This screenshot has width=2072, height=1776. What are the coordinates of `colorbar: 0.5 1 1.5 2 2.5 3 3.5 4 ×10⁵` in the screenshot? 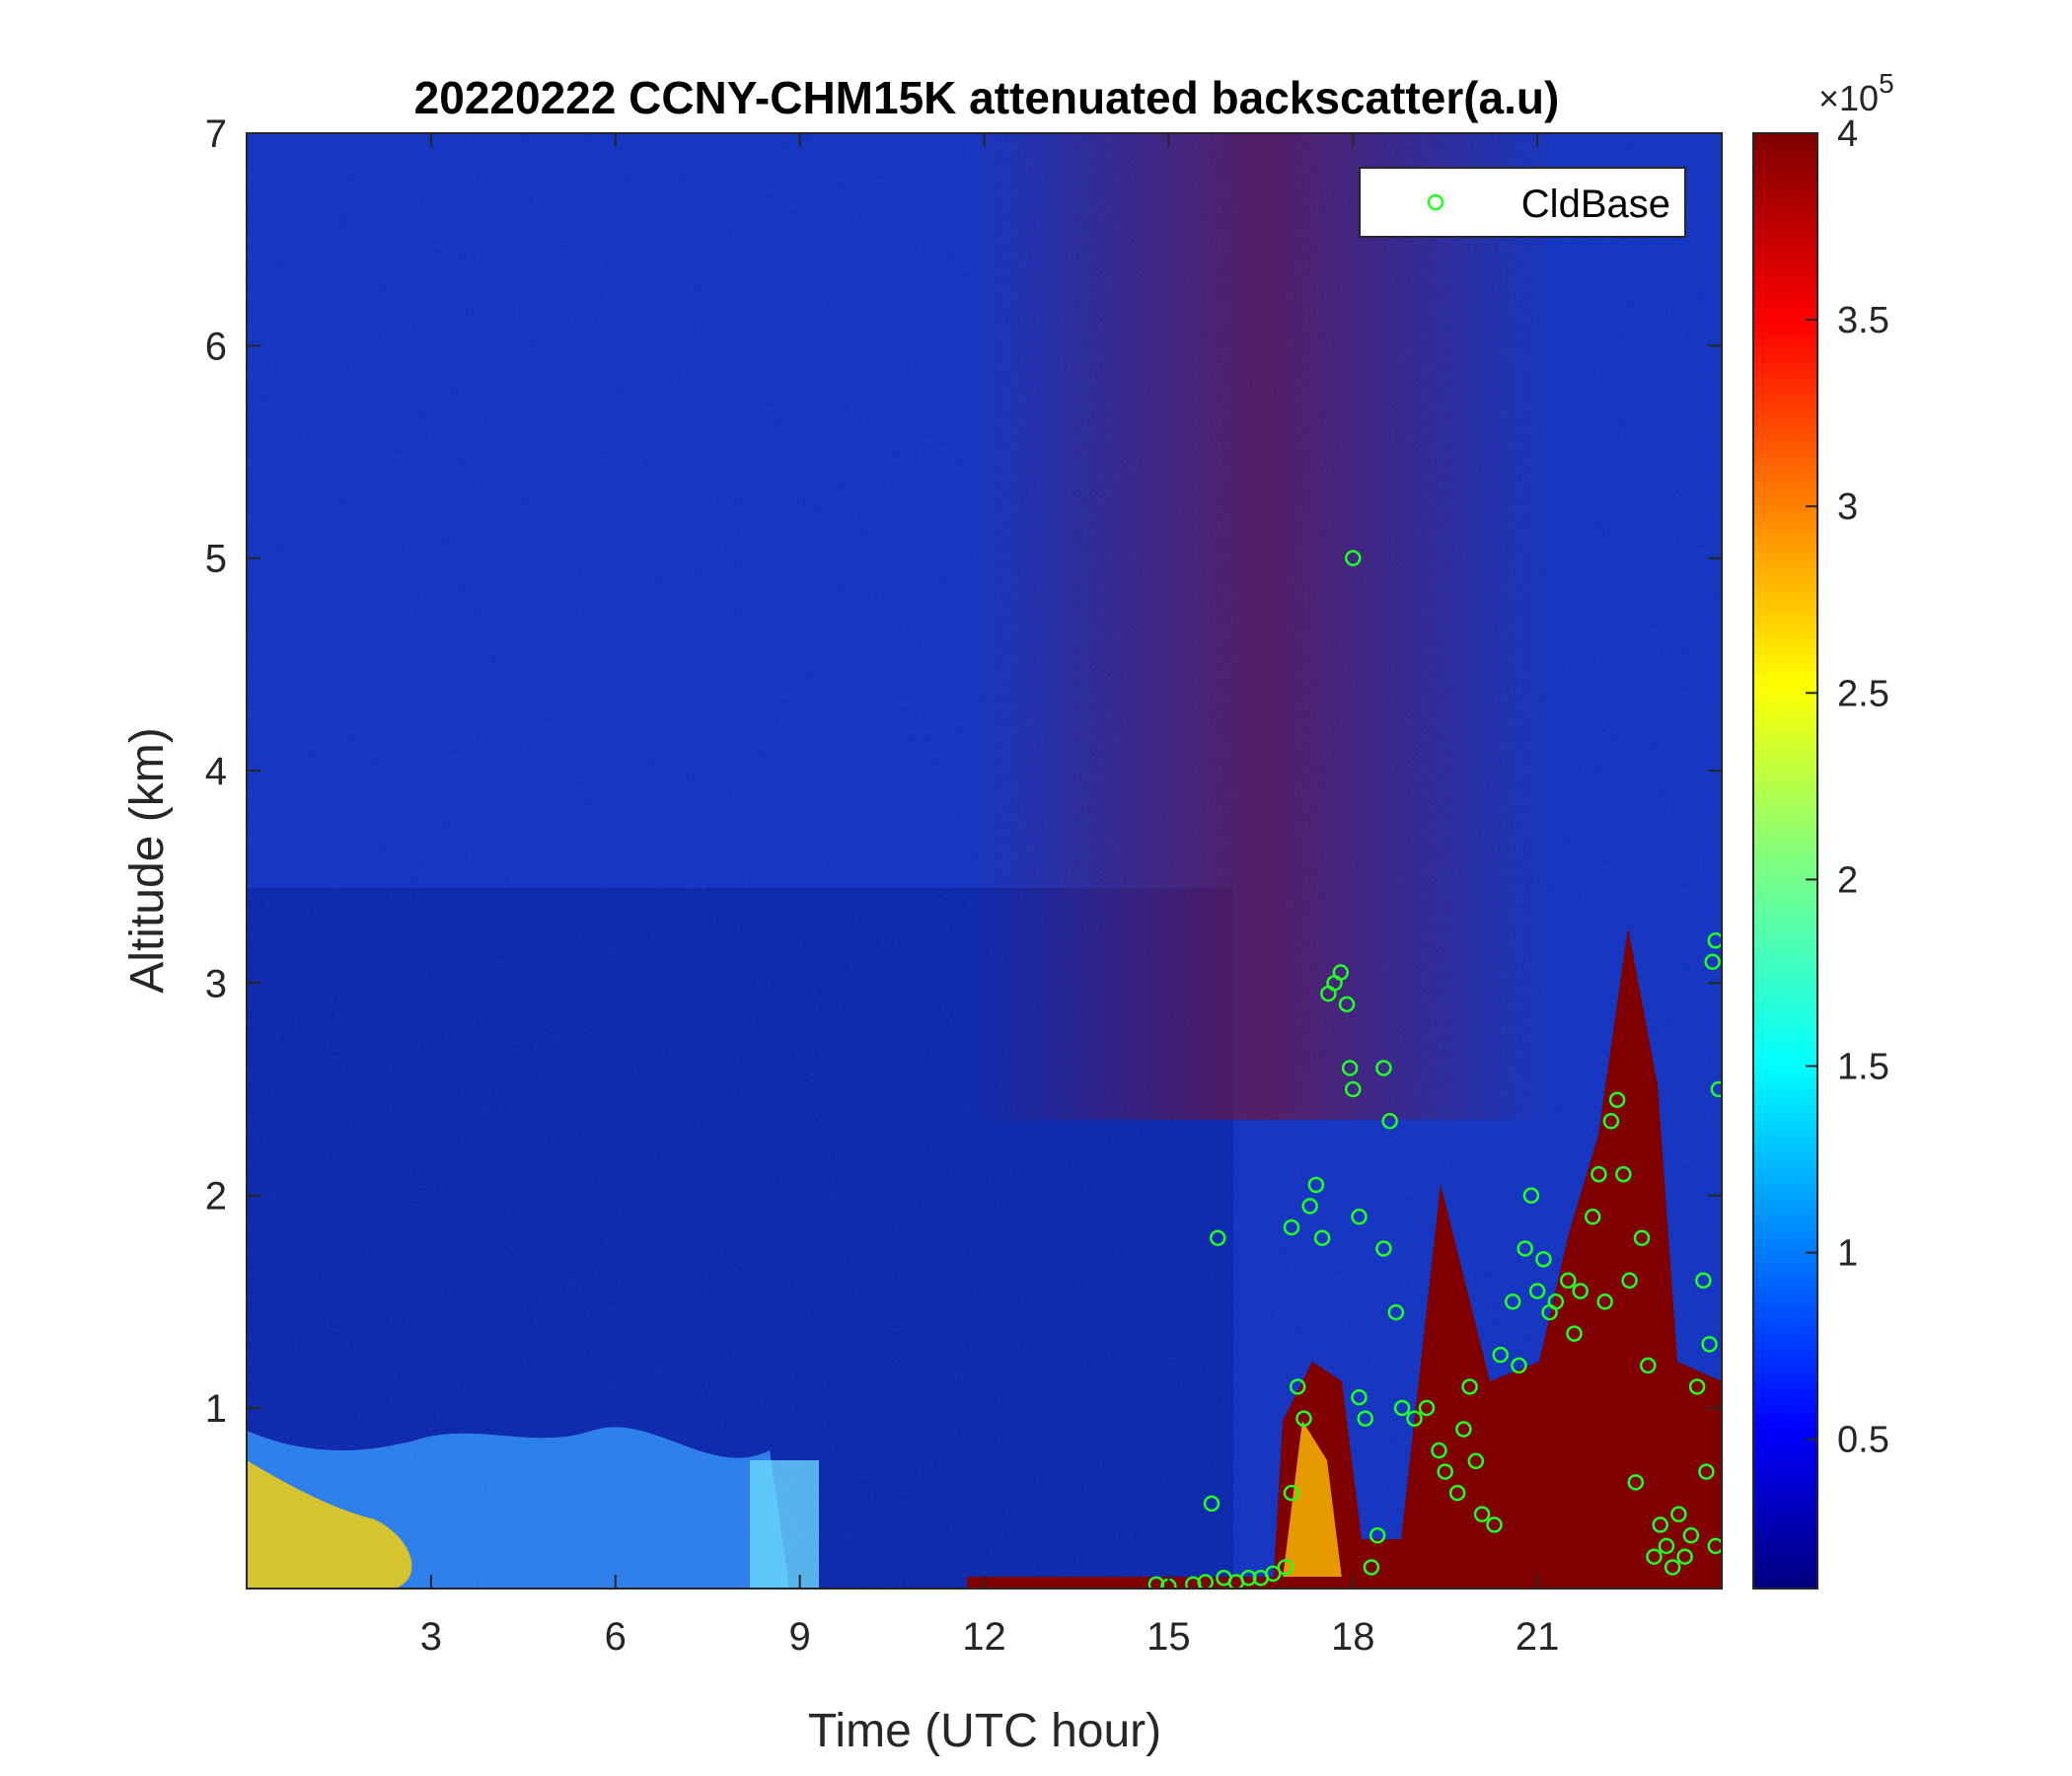 It's located at (1823, 829).